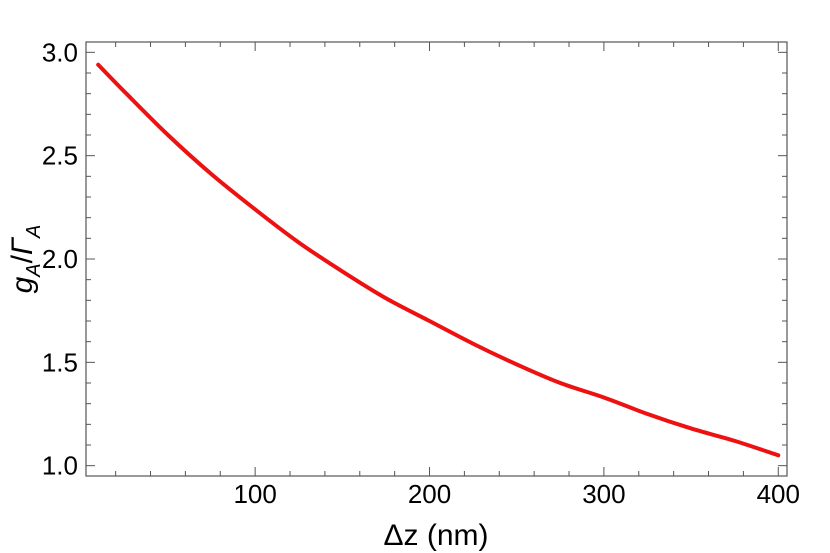 This screenshot has height=553, width=830. Describe the element at coordinates (60, 466) in the screenshot. I see `y-tick-label: 1.0` at that location.